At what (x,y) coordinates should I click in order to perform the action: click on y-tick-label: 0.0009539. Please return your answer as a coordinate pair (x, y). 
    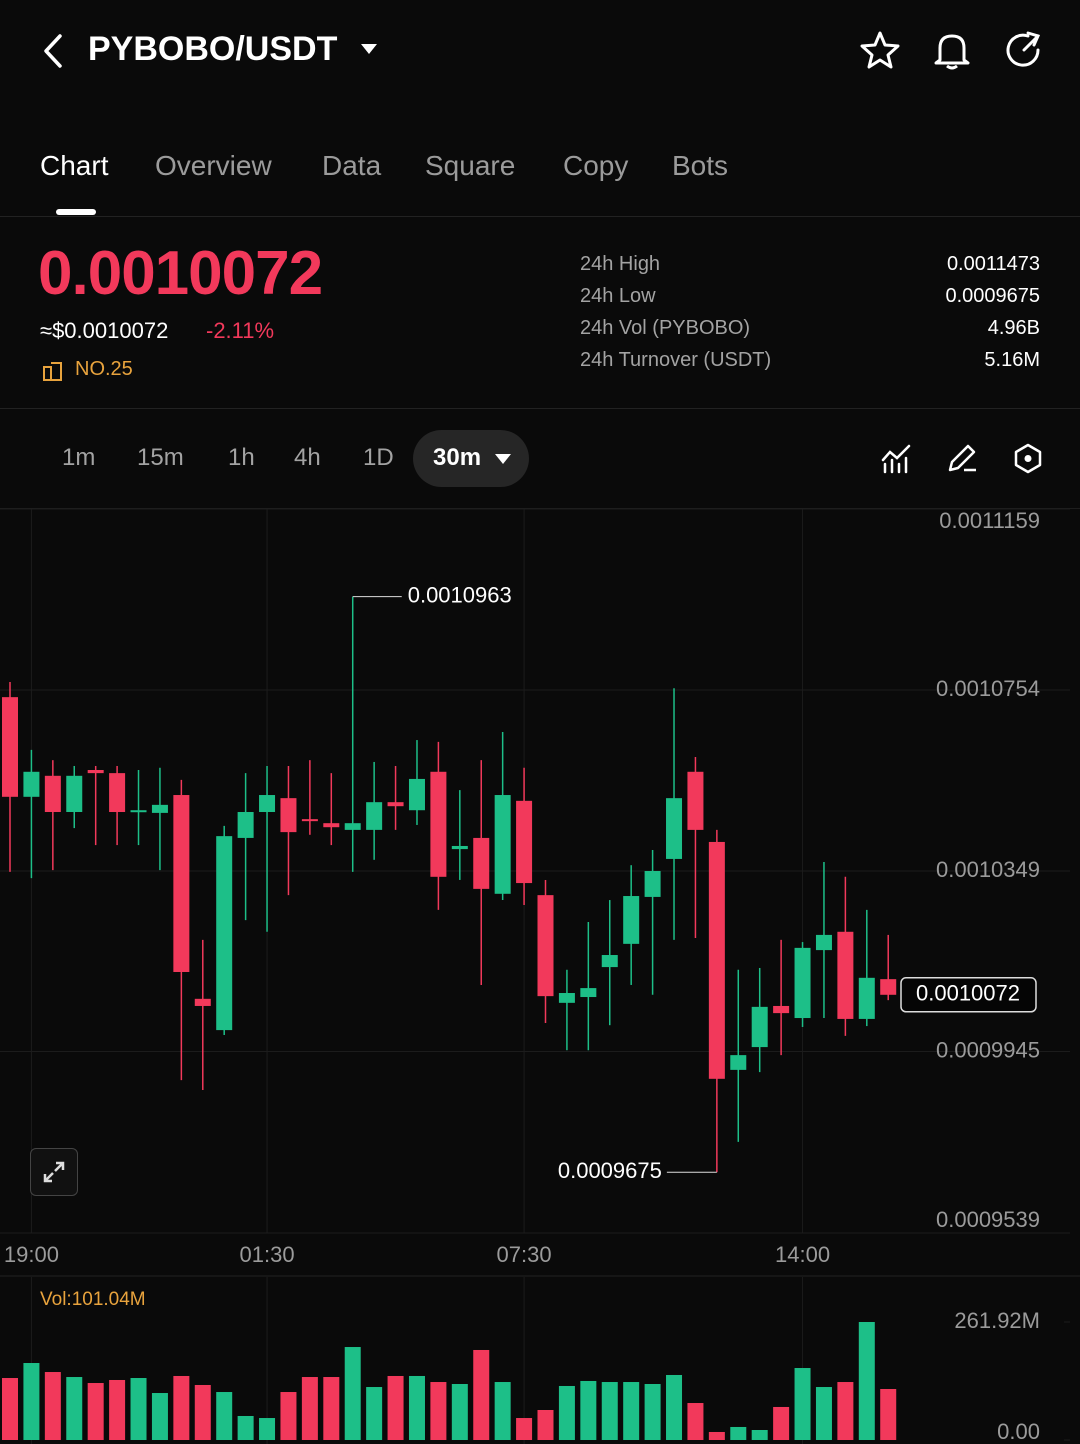
    Looking at the image, I should click on (988, 1219).